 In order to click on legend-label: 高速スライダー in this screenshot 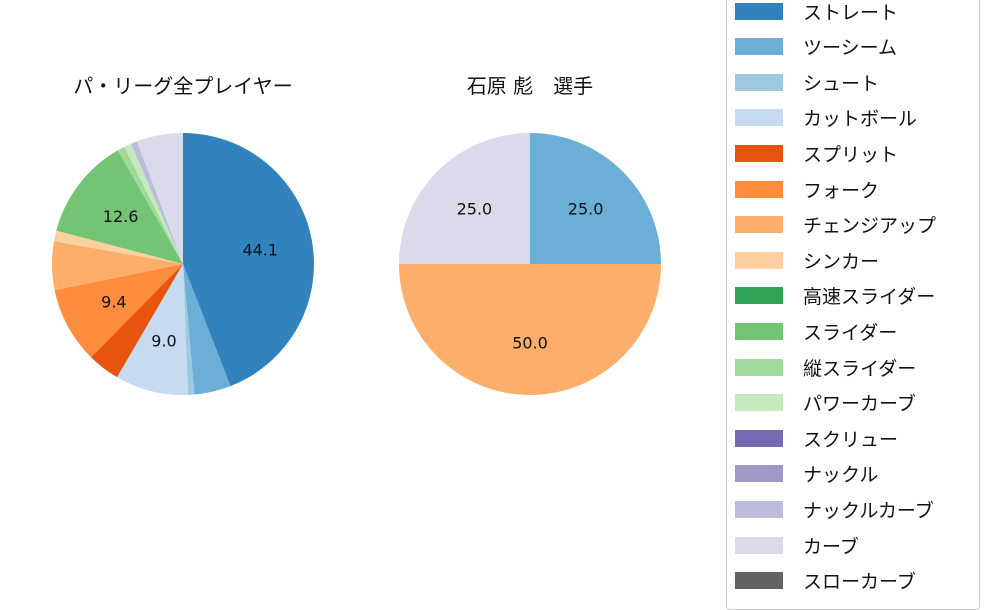, I will do `click(869, 297)`.